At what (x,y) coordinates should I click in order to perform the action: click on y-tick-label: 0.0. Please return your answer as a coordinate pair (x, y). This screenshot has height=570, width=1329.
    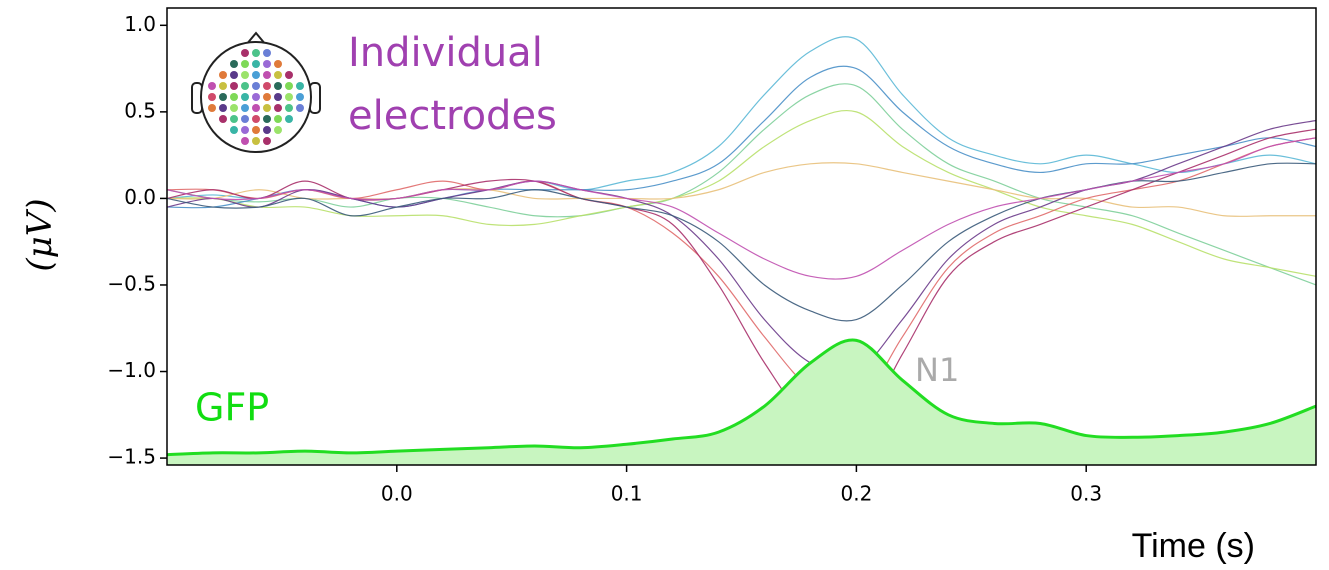
    Looking at the image, I should click on (140, 197).